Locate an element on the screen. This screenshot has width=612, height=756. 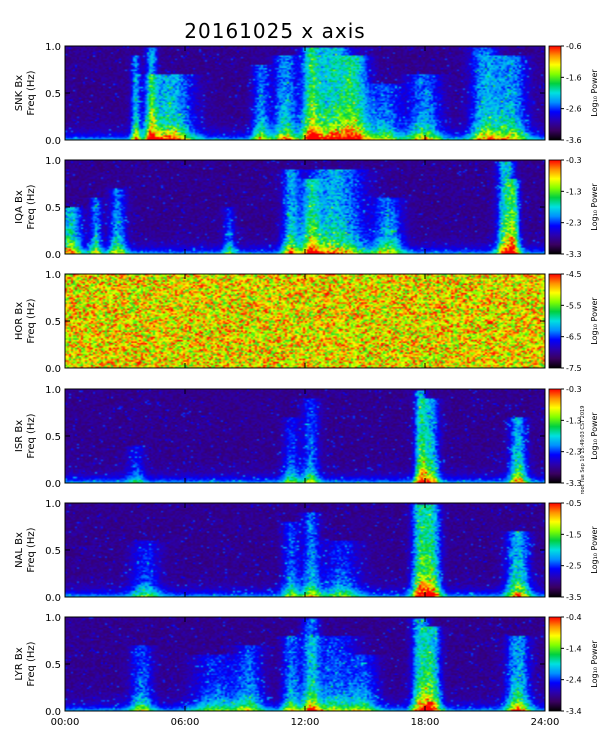
colorbar-tick-label: -2.6 is located at coordinates (574, 109).